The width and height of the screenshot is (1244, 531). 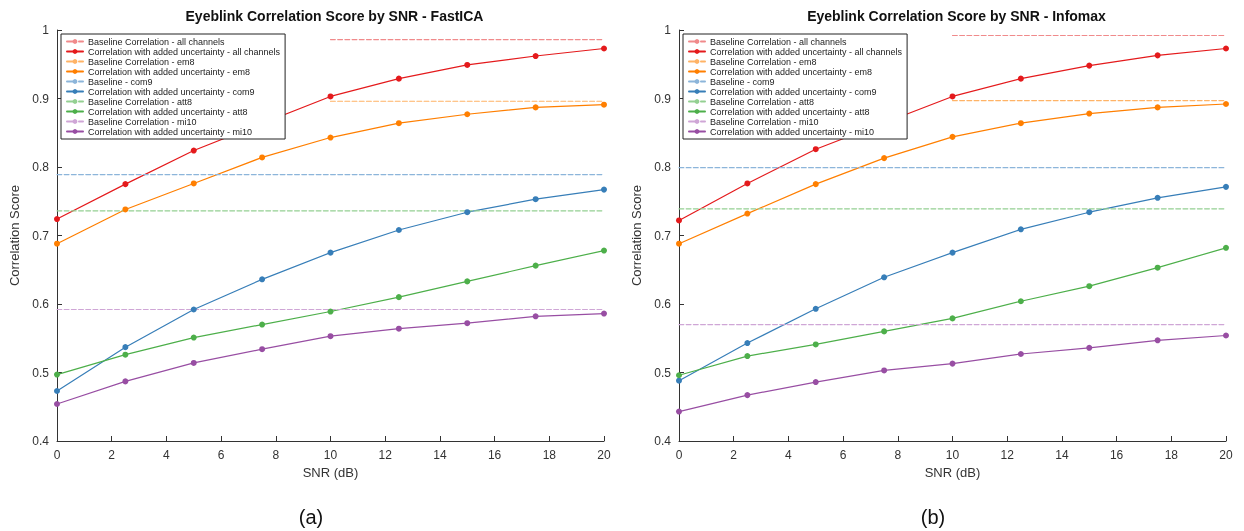 What do you see at coordinates (1116, 455) in the screenshot?
I see `x-tick-label: 16` at bounding box center [1116, 455].